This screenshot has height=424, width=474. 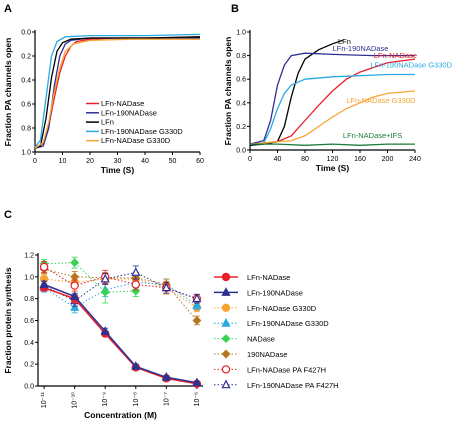 What do you see at coordinates (105, 399) in the screenshot?
I see `x-tick-label: 10⁻⁹` at bounding box center [105, 399].